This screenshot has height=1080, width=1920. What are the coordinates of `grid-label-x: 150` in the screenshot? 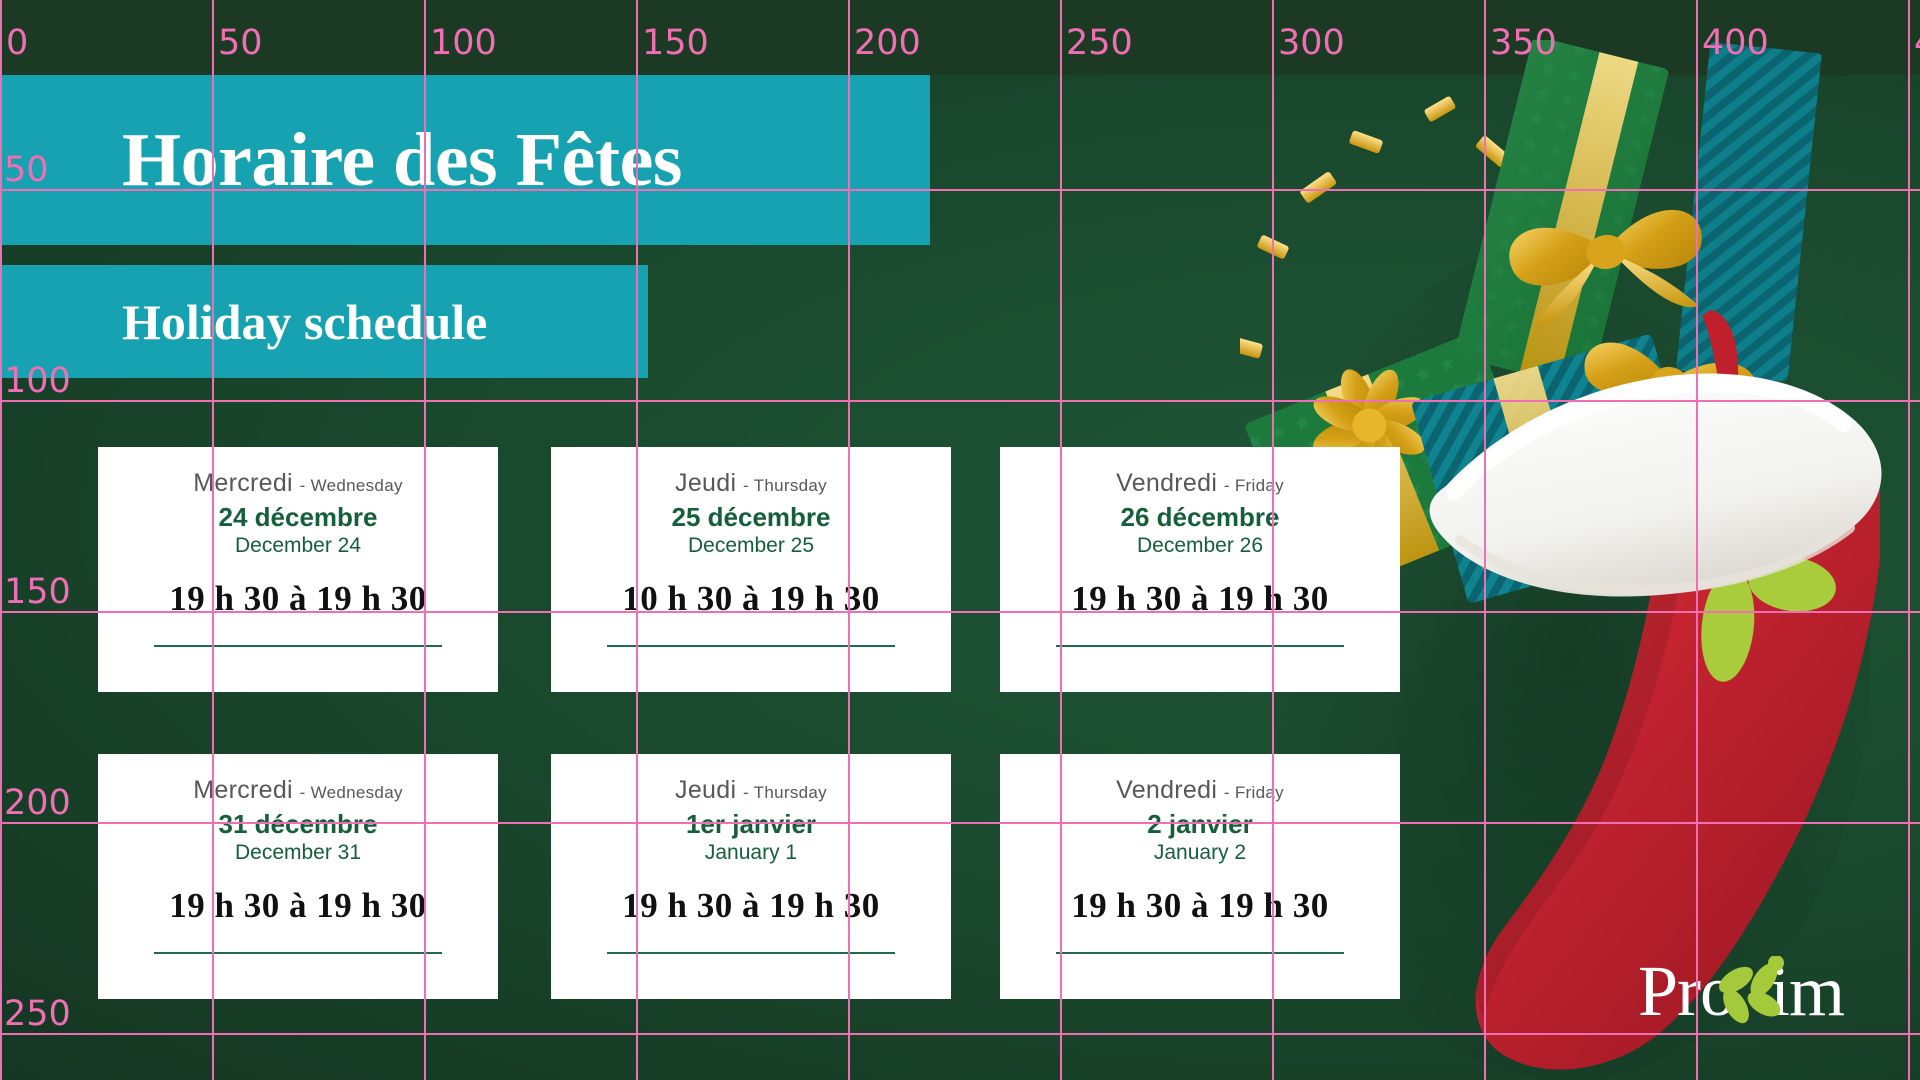 It's located at (675, 43).